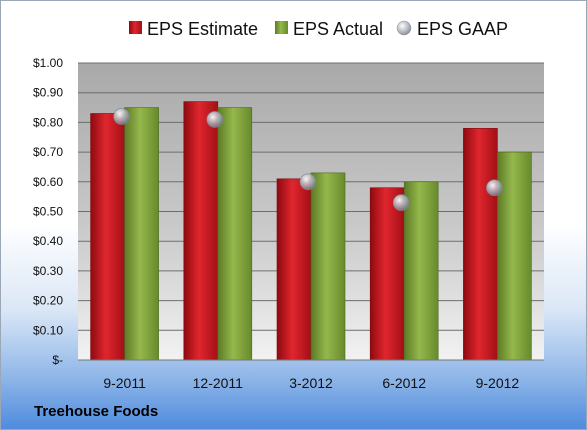  Describe the element at coordinates (124, 383) in the screenshot. I see `x-tick-label: 9-2011` at that location.